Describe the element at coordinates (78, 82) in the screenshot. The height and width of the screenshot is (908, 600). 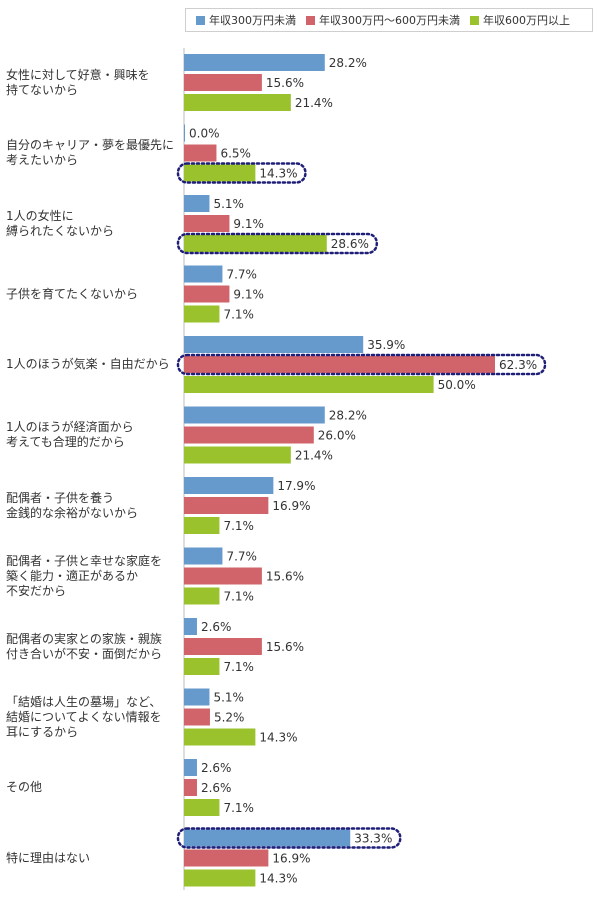
I see `category-label: 女性に対して好意・興味を 持てないから` at that location.